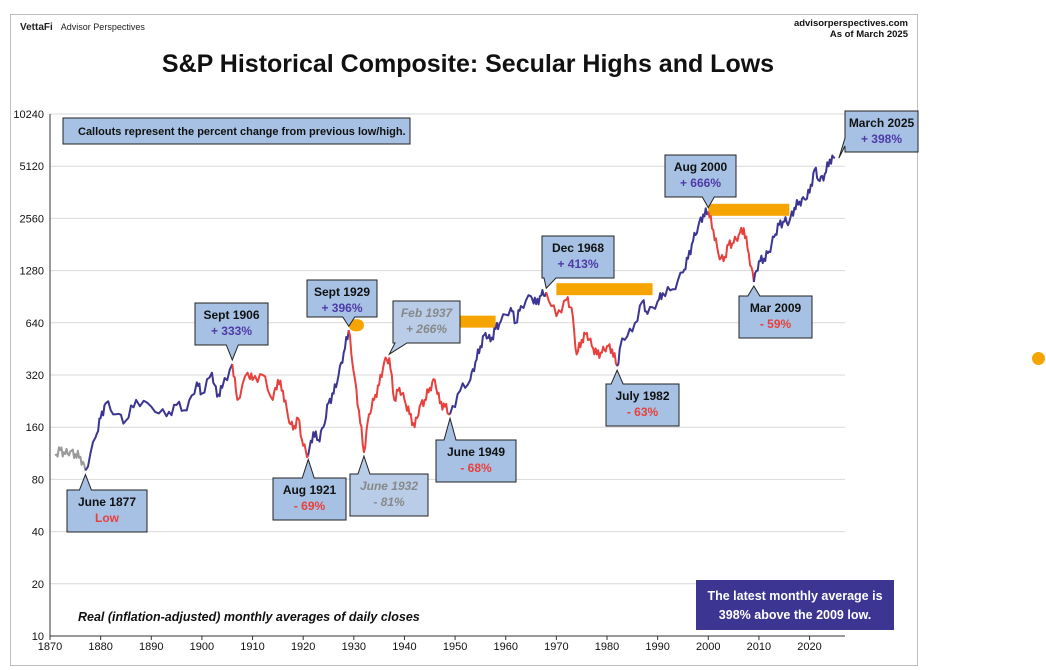  I want to click on x-tick-label: 1910, so click(252, 647).